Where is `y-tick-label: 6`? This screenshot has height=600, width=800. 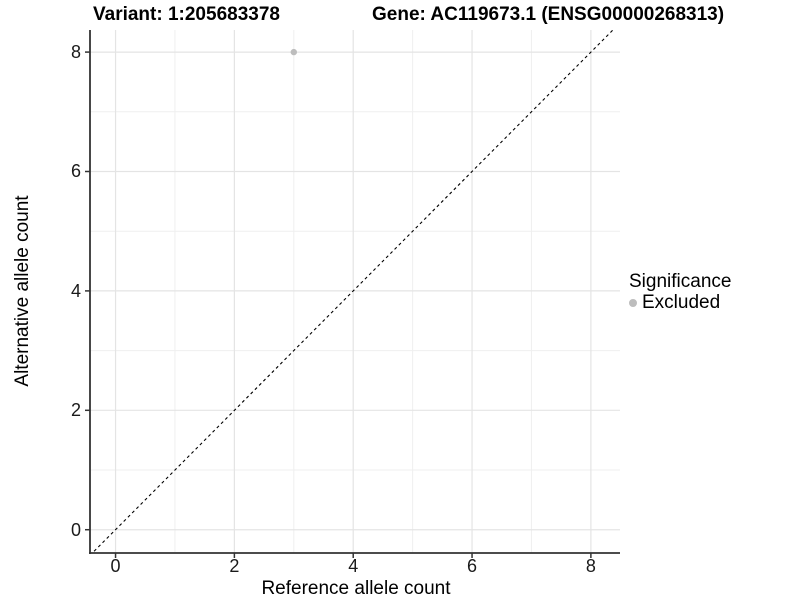 y-tick-label: 6 is located at coordinates (75, 171).